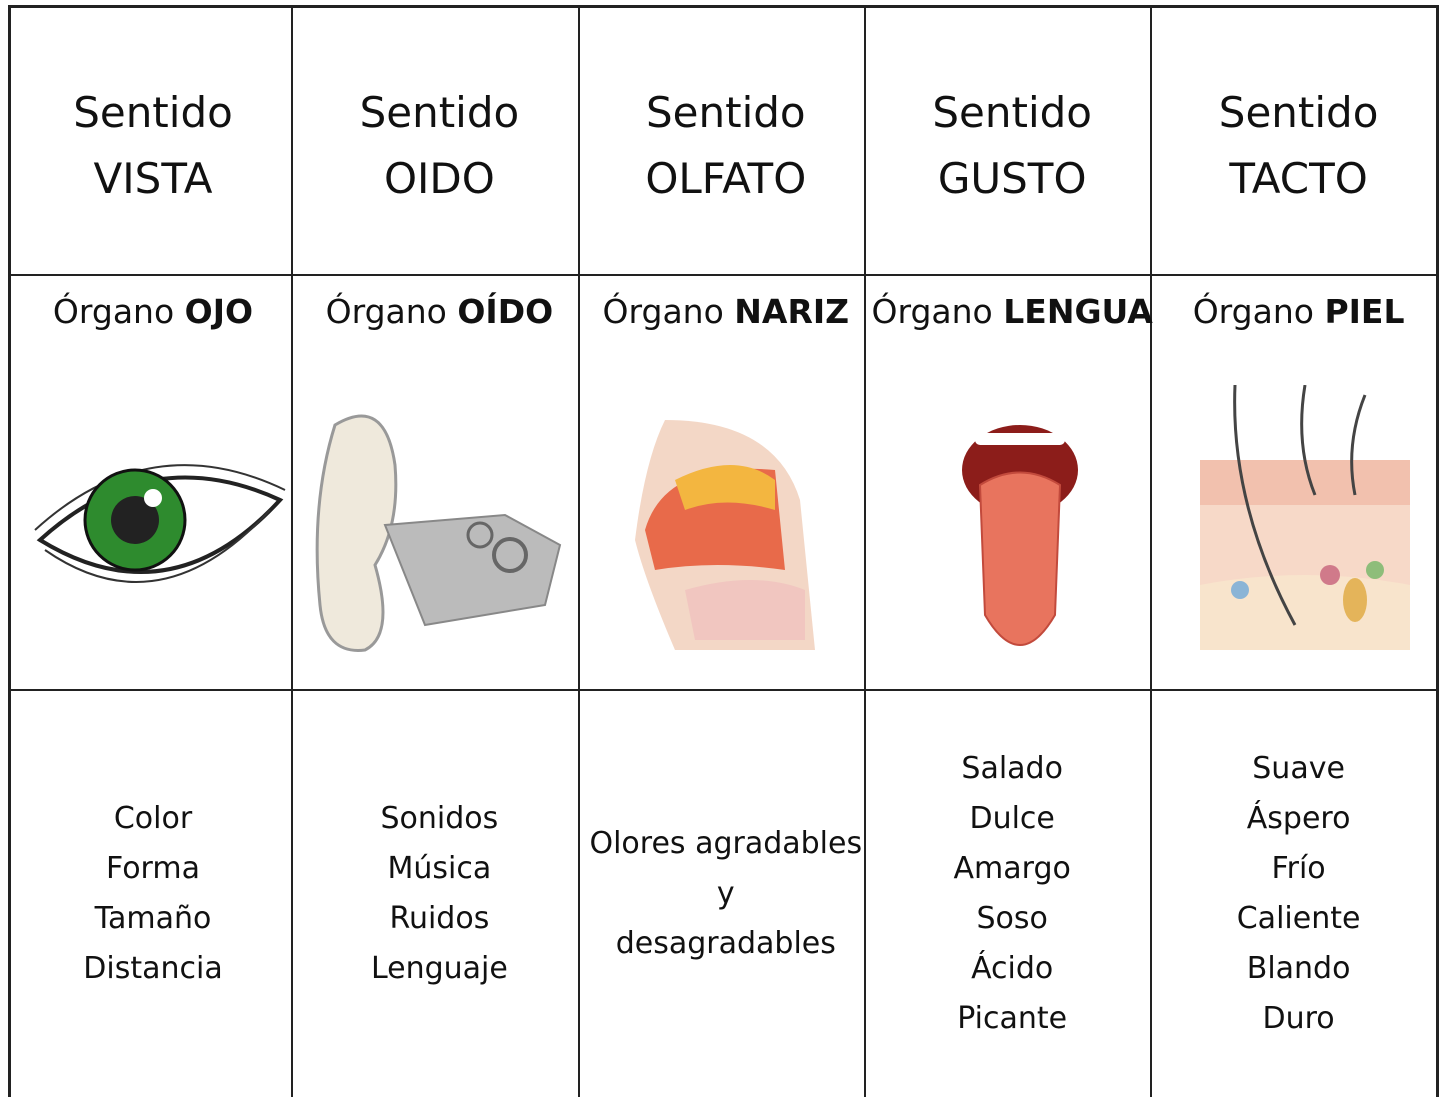 Image resolution: width=1442 pixels, height=1097 pixels. Describe the element at coordinates (153, 893) in the screenshot. I see `item-list: Color Forma Tamaño Distancia` at that location.